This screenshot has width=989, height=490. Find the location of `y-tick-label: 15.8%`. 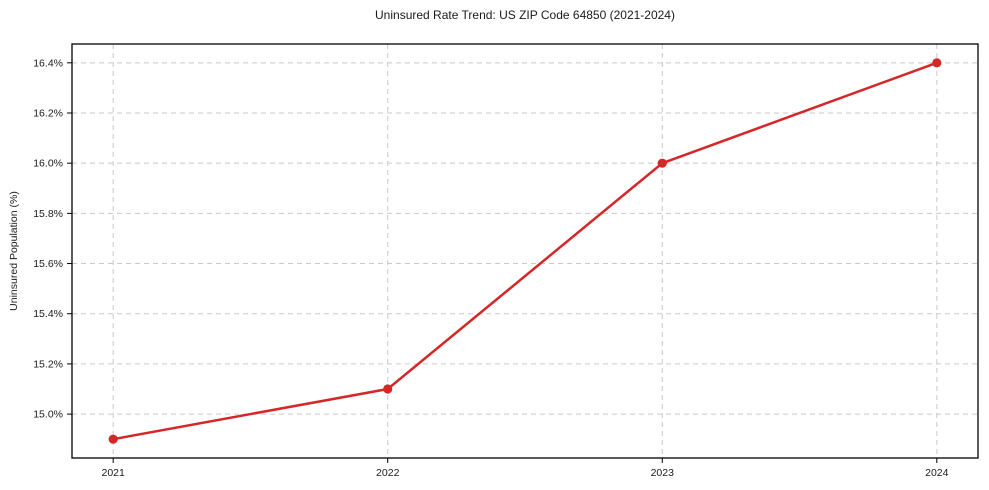

y-tick-label: 15.8% is located at coordinates (48, 214).